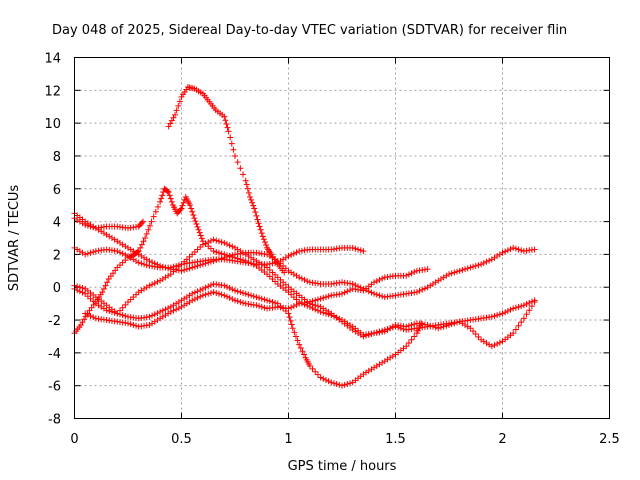 Image resolution: width=640 pixels, height=480 pixels. I want to click on y-tick-label: -6, so click(54, 387).